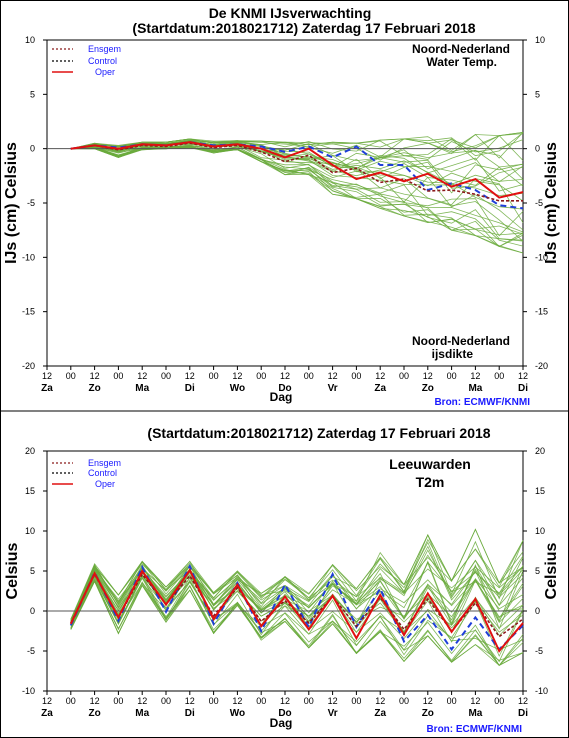 This screenshot has width=569, height=738. I want to click on t2m-ytick-label-left: -5, so click(31, 651).